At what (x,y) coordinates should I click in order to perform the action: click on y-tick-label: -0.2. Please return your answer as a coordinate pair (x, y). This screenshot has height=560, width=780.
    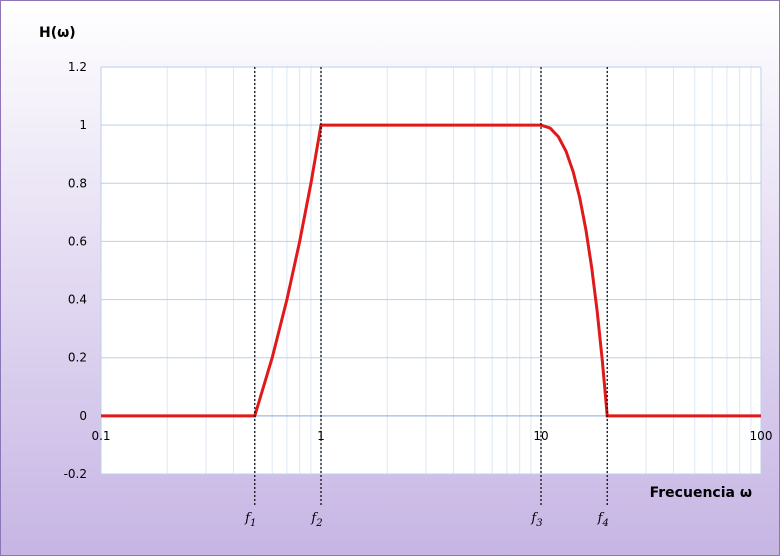
    Looking at the image, I should click on (75, 474).